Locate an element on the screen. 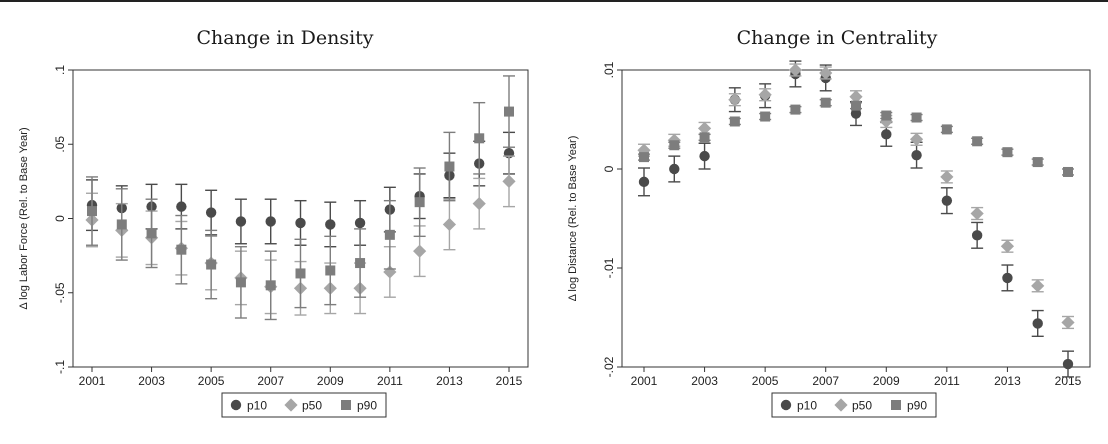 The height and width of the screenshot is (444, 1108). series-p90 is located at coordinates (856, 137).